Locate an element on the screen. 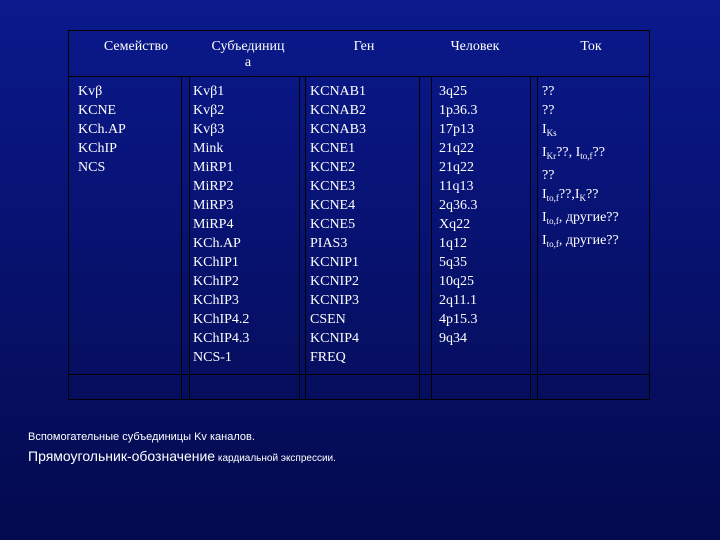 Image resolution: width=720 pixels, height=540 pixels. subunit-cell: Kvβ3 is located at coordinates (209, 129).